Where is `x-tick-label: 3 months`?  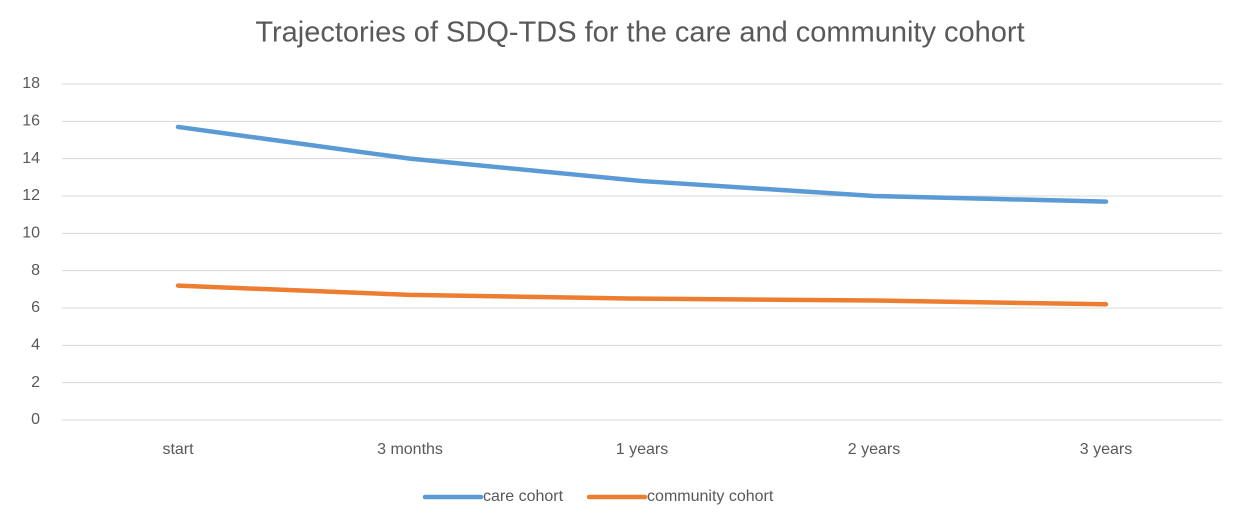 x-tick-label: 3 months is located at coordinates (410, 449).